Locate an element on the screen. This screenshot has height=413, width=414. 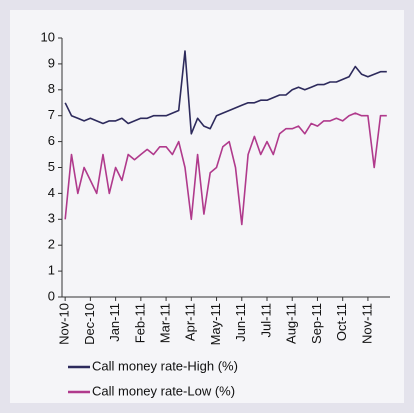
x-tick-label: Jan-11 is located at coordinates (114, 322).